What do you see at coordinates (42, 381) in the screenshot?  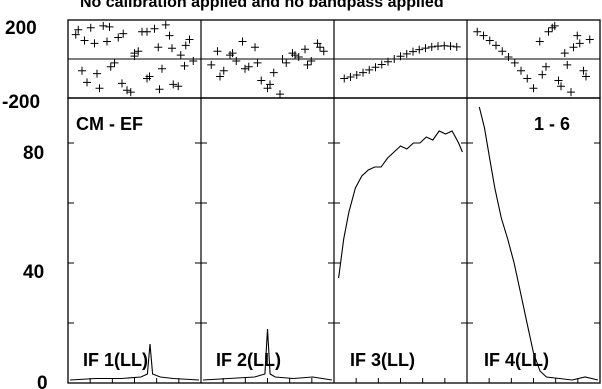 I see `amp-ytick-0: 0` at bounding box center [42, 381].